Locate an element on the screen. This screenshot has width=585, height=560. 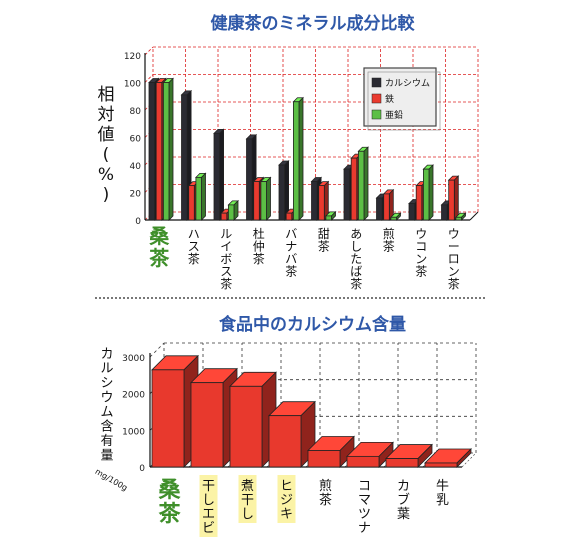
svg-text: 杜 is located at coordinates (259, 233).